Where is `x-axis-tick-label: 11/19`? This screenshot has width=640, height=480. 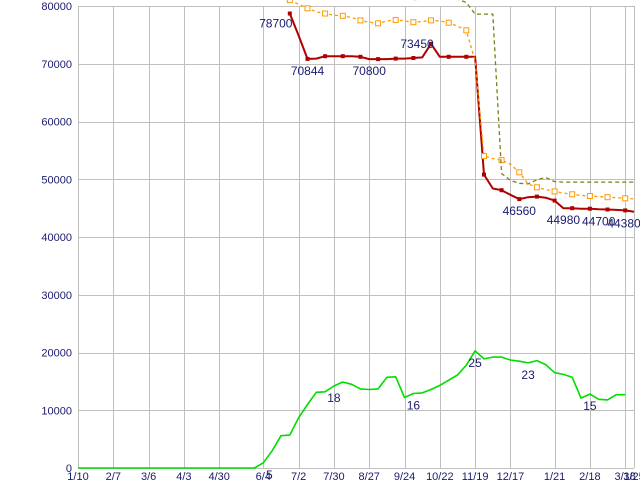
x-axis-tick-label: 11/19 is located at coordinates (475, 475).